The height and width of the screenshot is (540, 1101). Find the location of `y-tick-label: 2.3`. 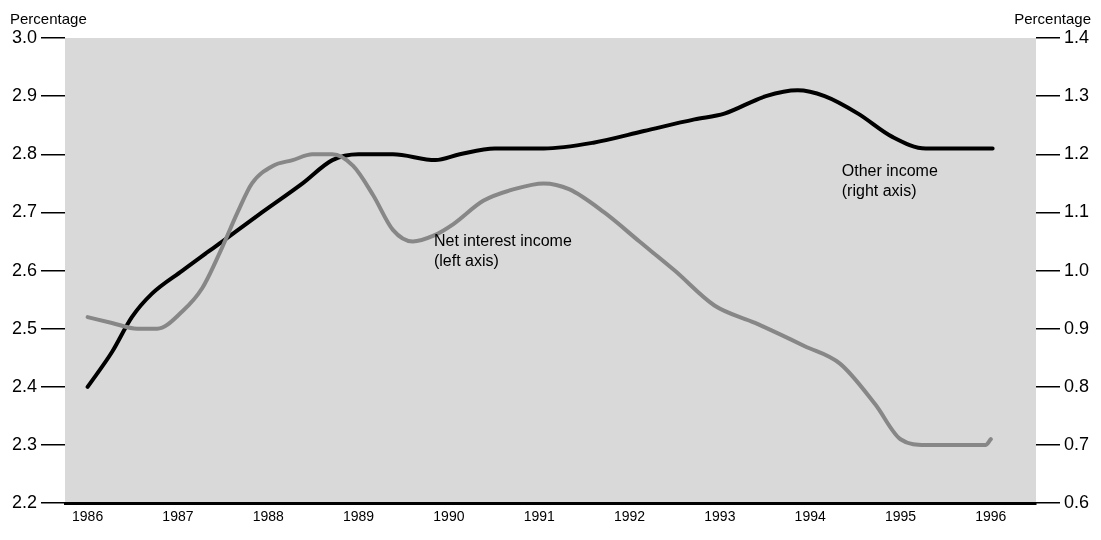

y-tick-label: 2.3 is located at coordinates (24, 444).